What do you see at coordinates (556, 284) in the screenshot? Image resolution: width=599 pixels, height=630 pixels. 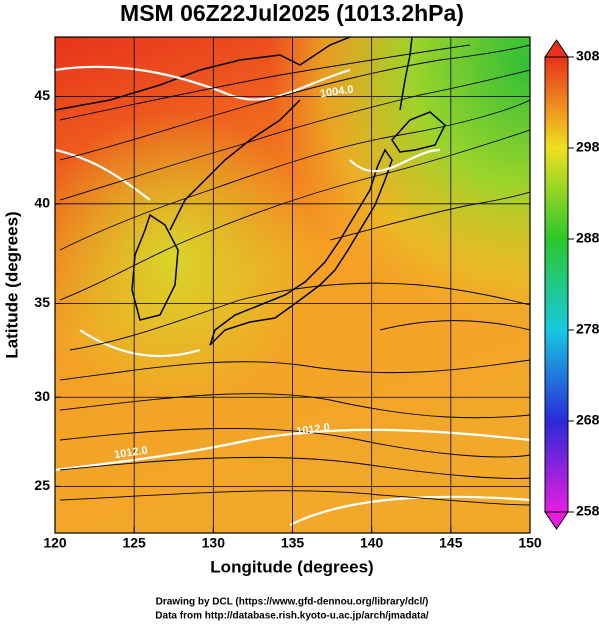 I see `colorbar-body` at bounding box center [556, 284].